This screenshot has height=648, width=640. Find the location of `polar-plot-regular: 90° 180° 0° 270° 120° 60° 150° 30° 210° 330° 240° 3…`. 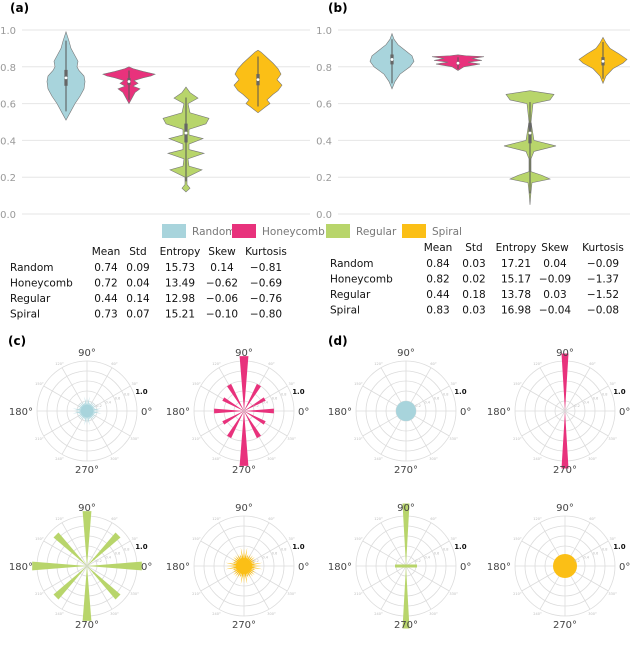

polar-plot-regular: 90° 180° 0° 270° 120° 60° 150° 30° 210° 330° 240° 3… is located at coordinates (399, 567).